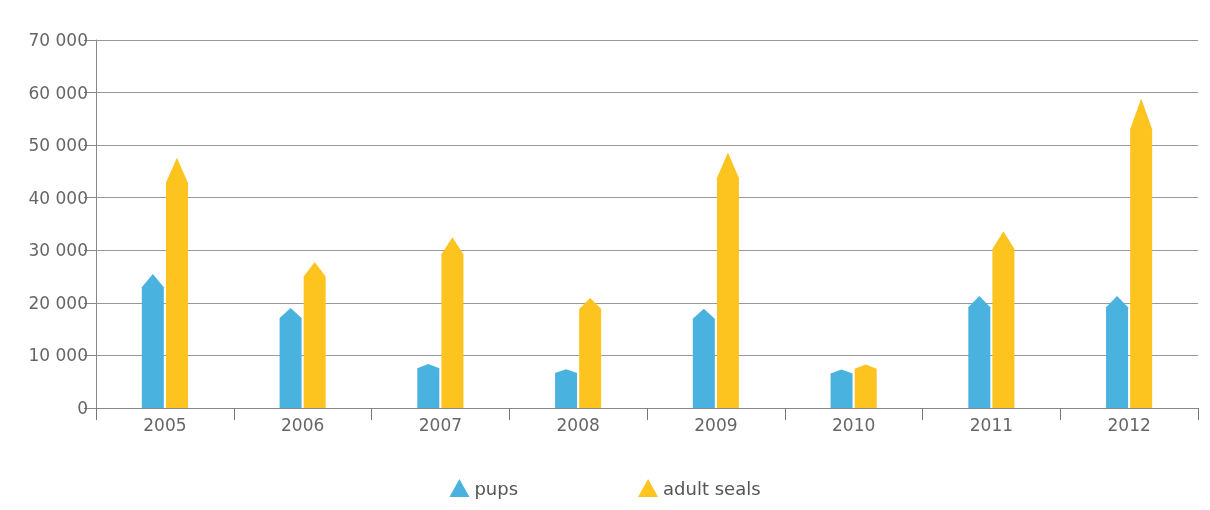  Describe the element at coordinates (58, 40) in the screenshot. I see `y-tick-label: 70 000` at that location.